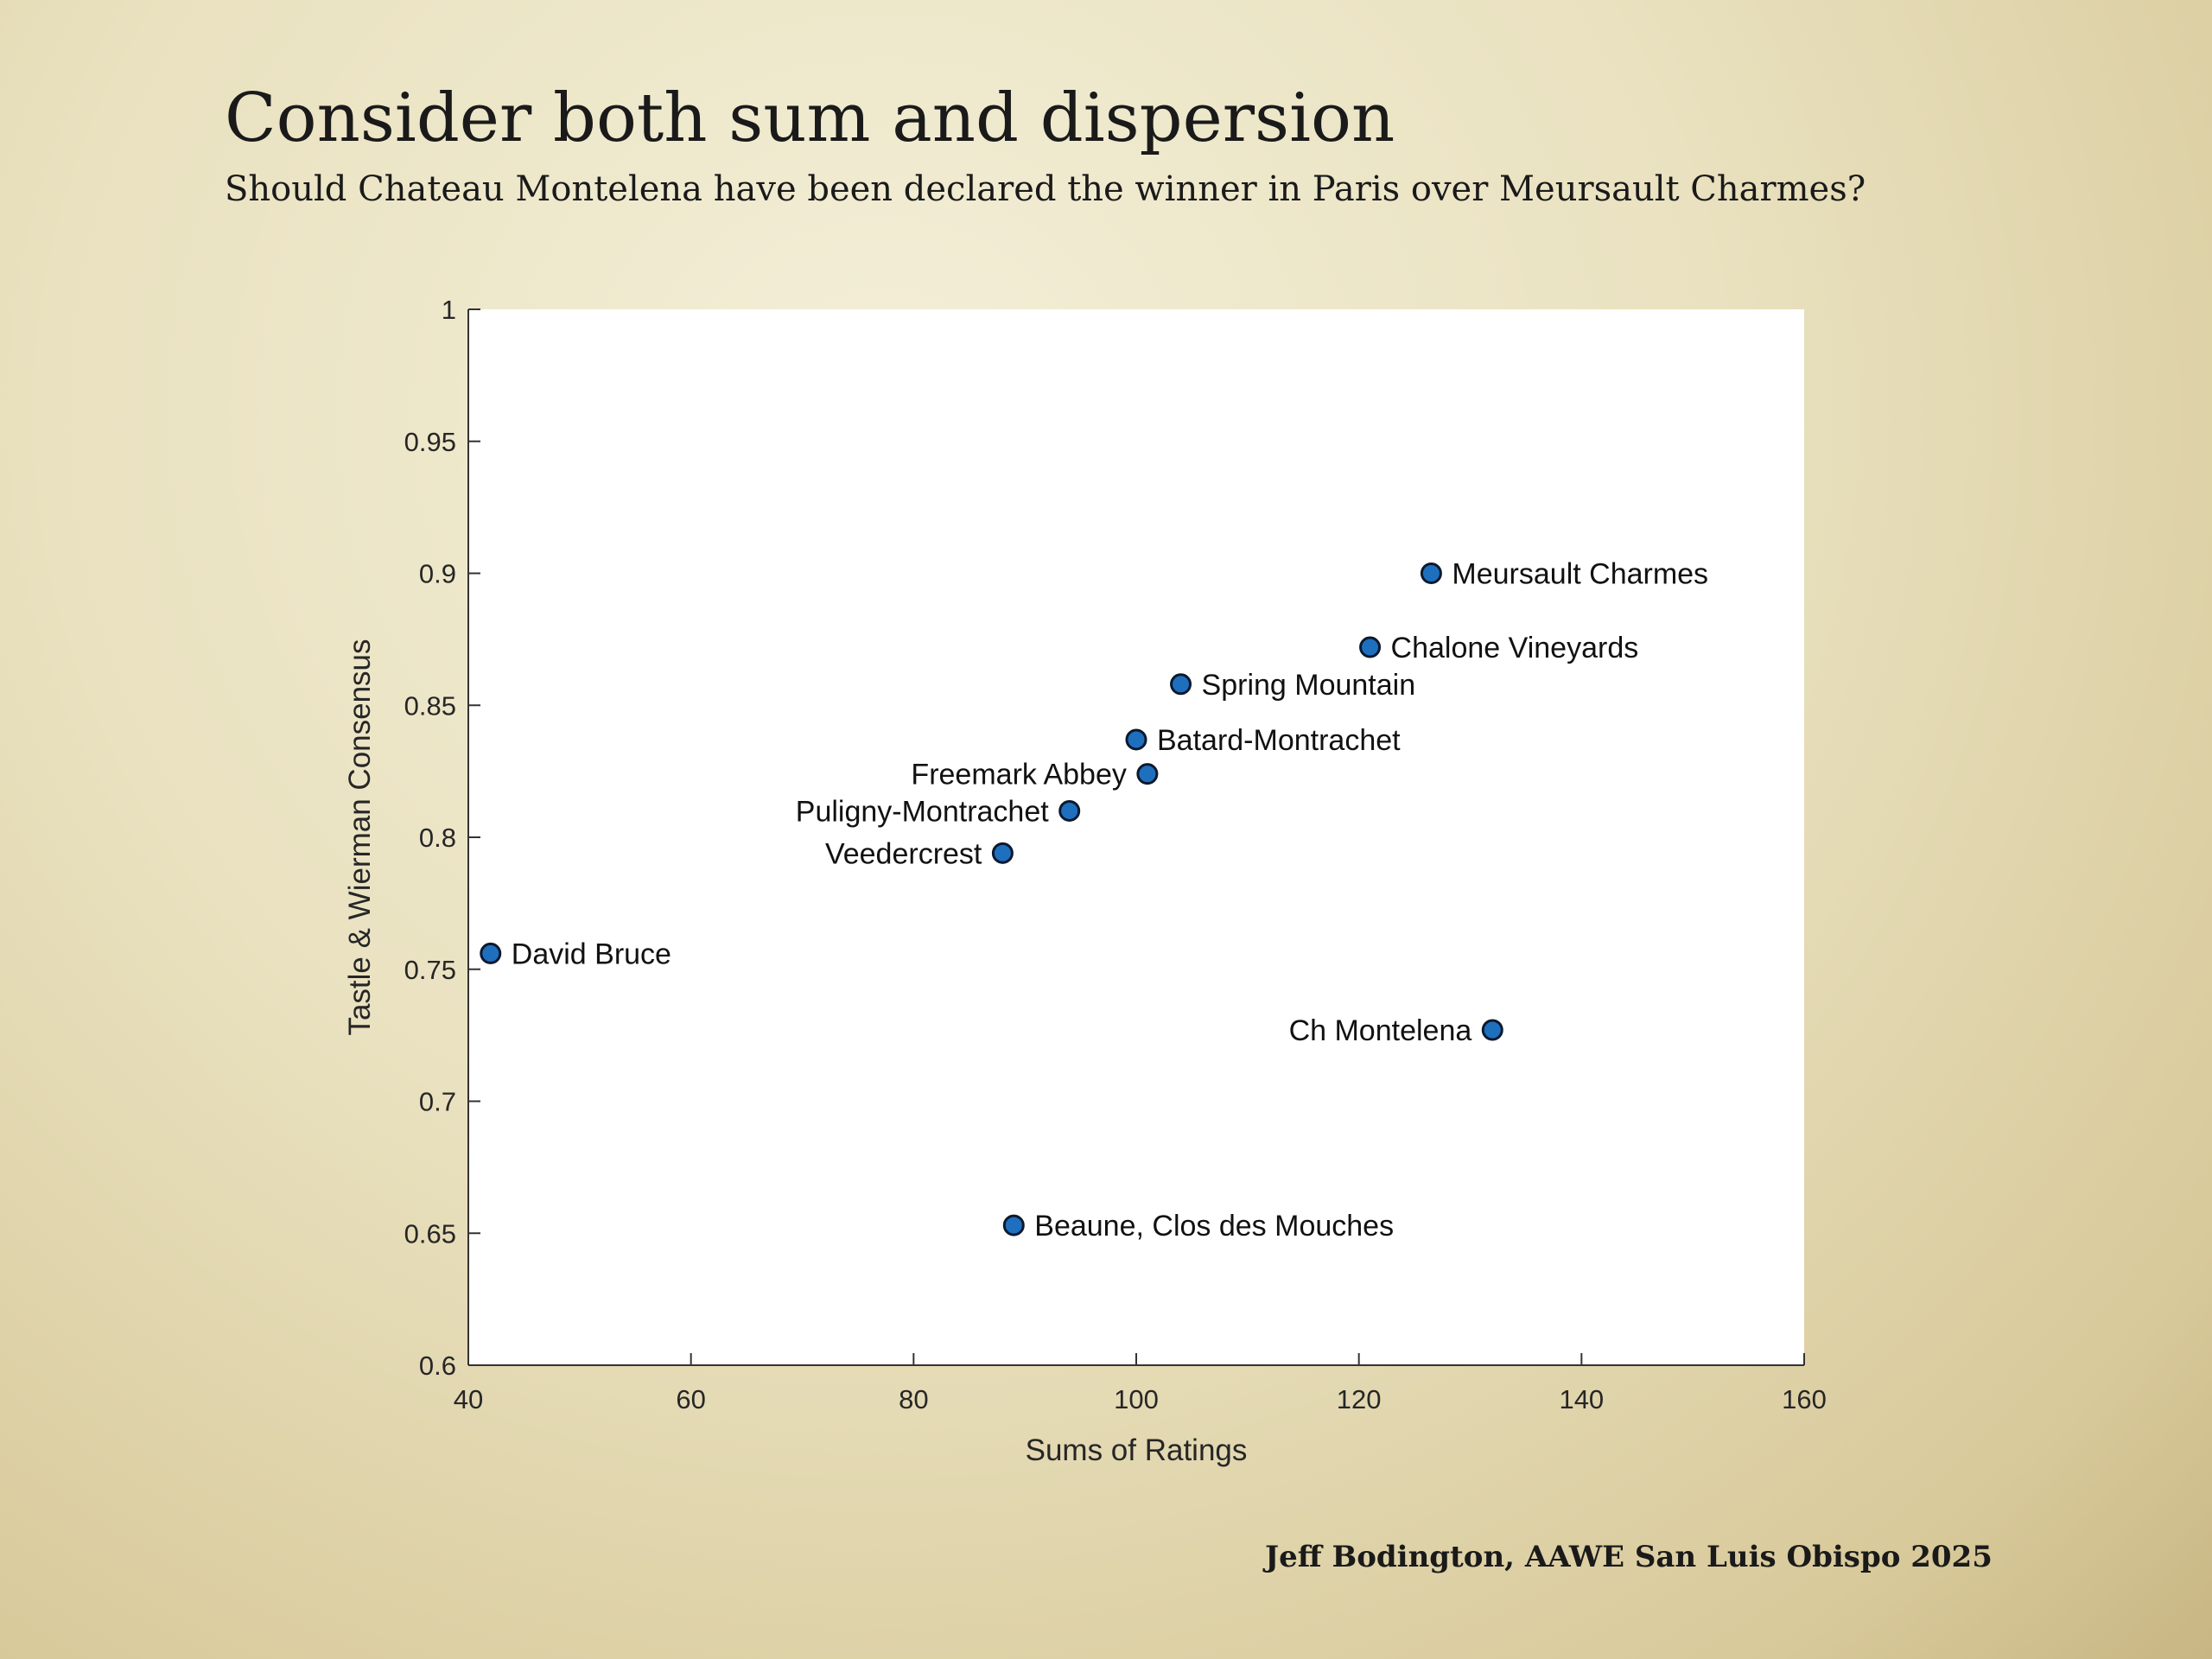 The width and height of the screenshot is (2212, 1659). What do you see at coordinates (591, 954) in the screenshot?
I see `data-point-label: David Bruce` at bounding box center [591, 954].